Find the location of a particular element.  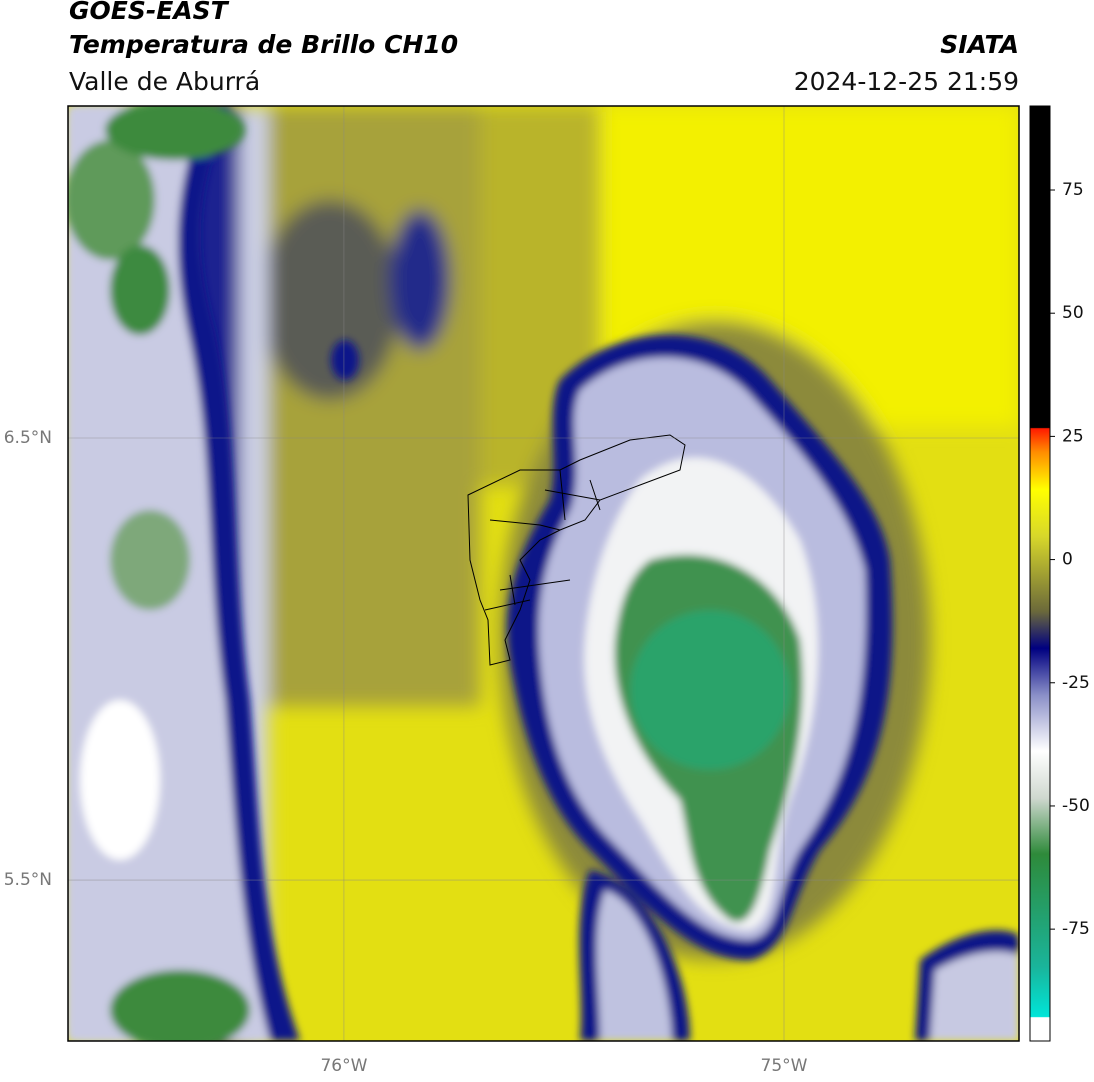

colorbar-tick-label: 75 is located at coordinates (1073, 190).